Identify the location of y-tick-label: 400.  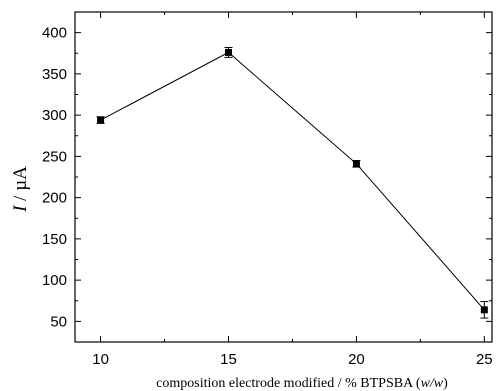
(54, 33).